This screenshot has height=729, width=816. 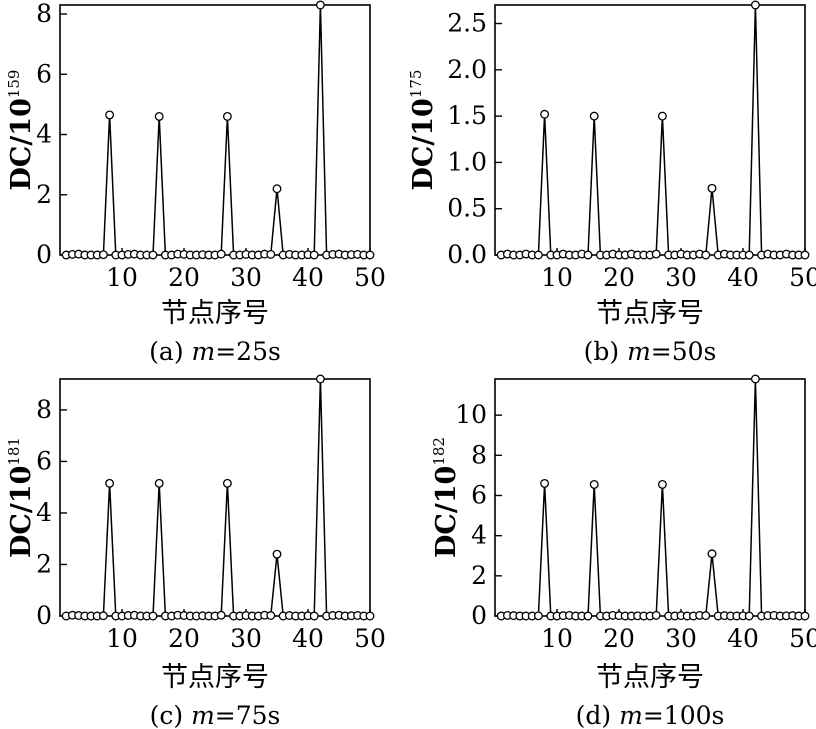 What do you see at coordinates (467, 23) in the screenshot?
I see `y-tick-label: 2.5` at bounding box center [467, 23].